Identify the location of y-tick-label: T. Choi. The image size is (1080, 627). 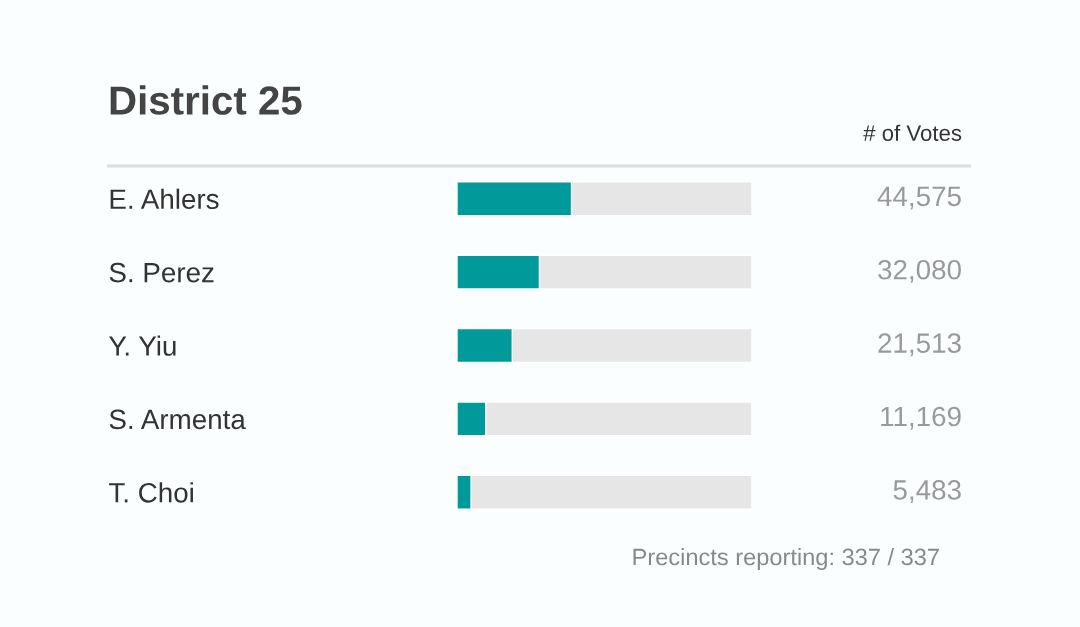
(151, 492).